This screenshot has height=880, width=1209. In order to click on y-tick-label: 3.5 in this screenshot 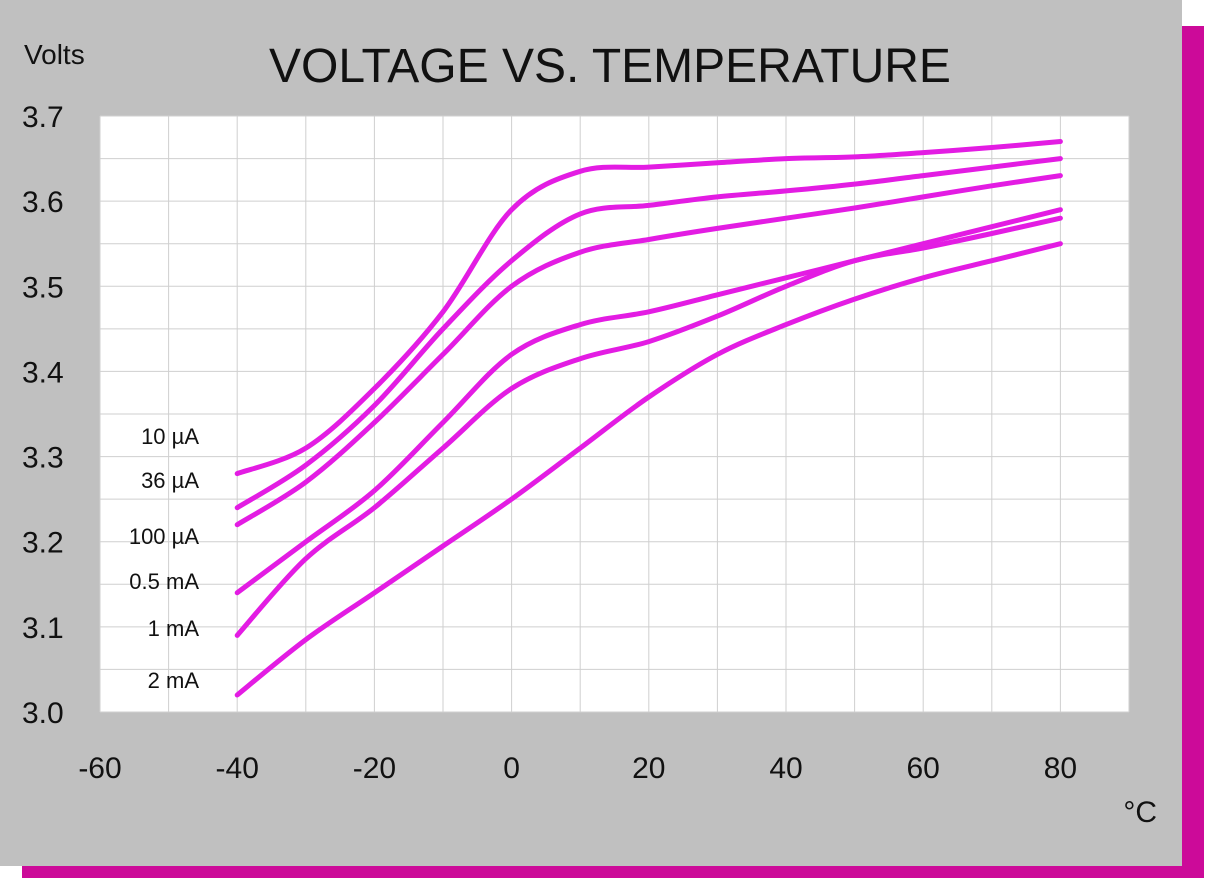, I will do `click(43, 287)`.